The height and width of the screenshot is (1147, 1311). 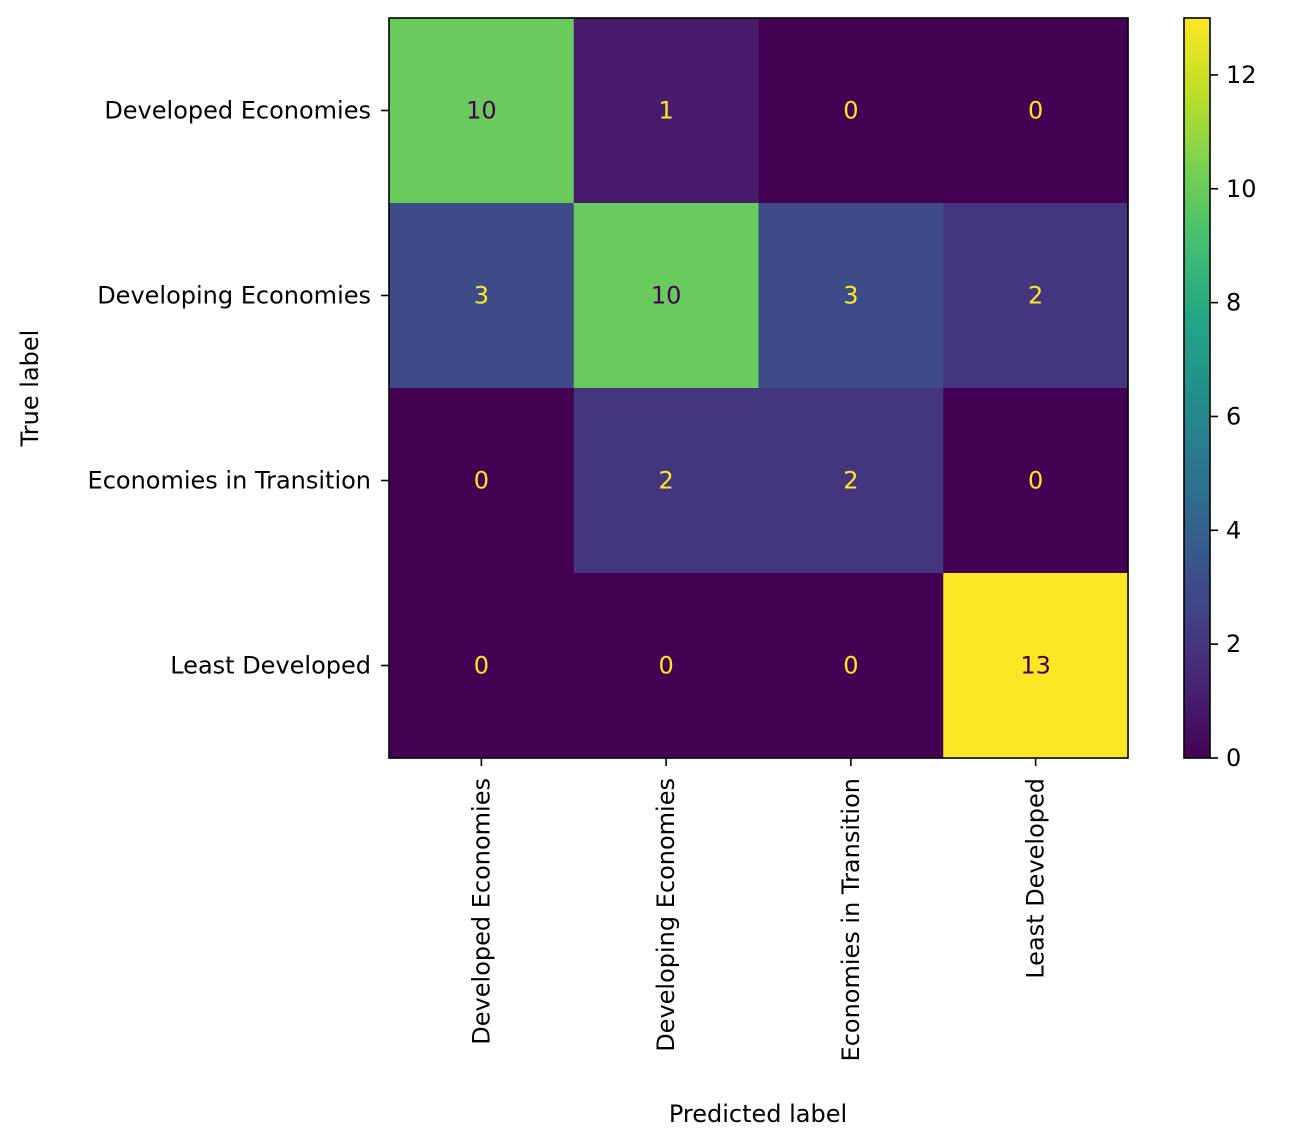 I want to click on colorbar, so click(x=1197, y=388).